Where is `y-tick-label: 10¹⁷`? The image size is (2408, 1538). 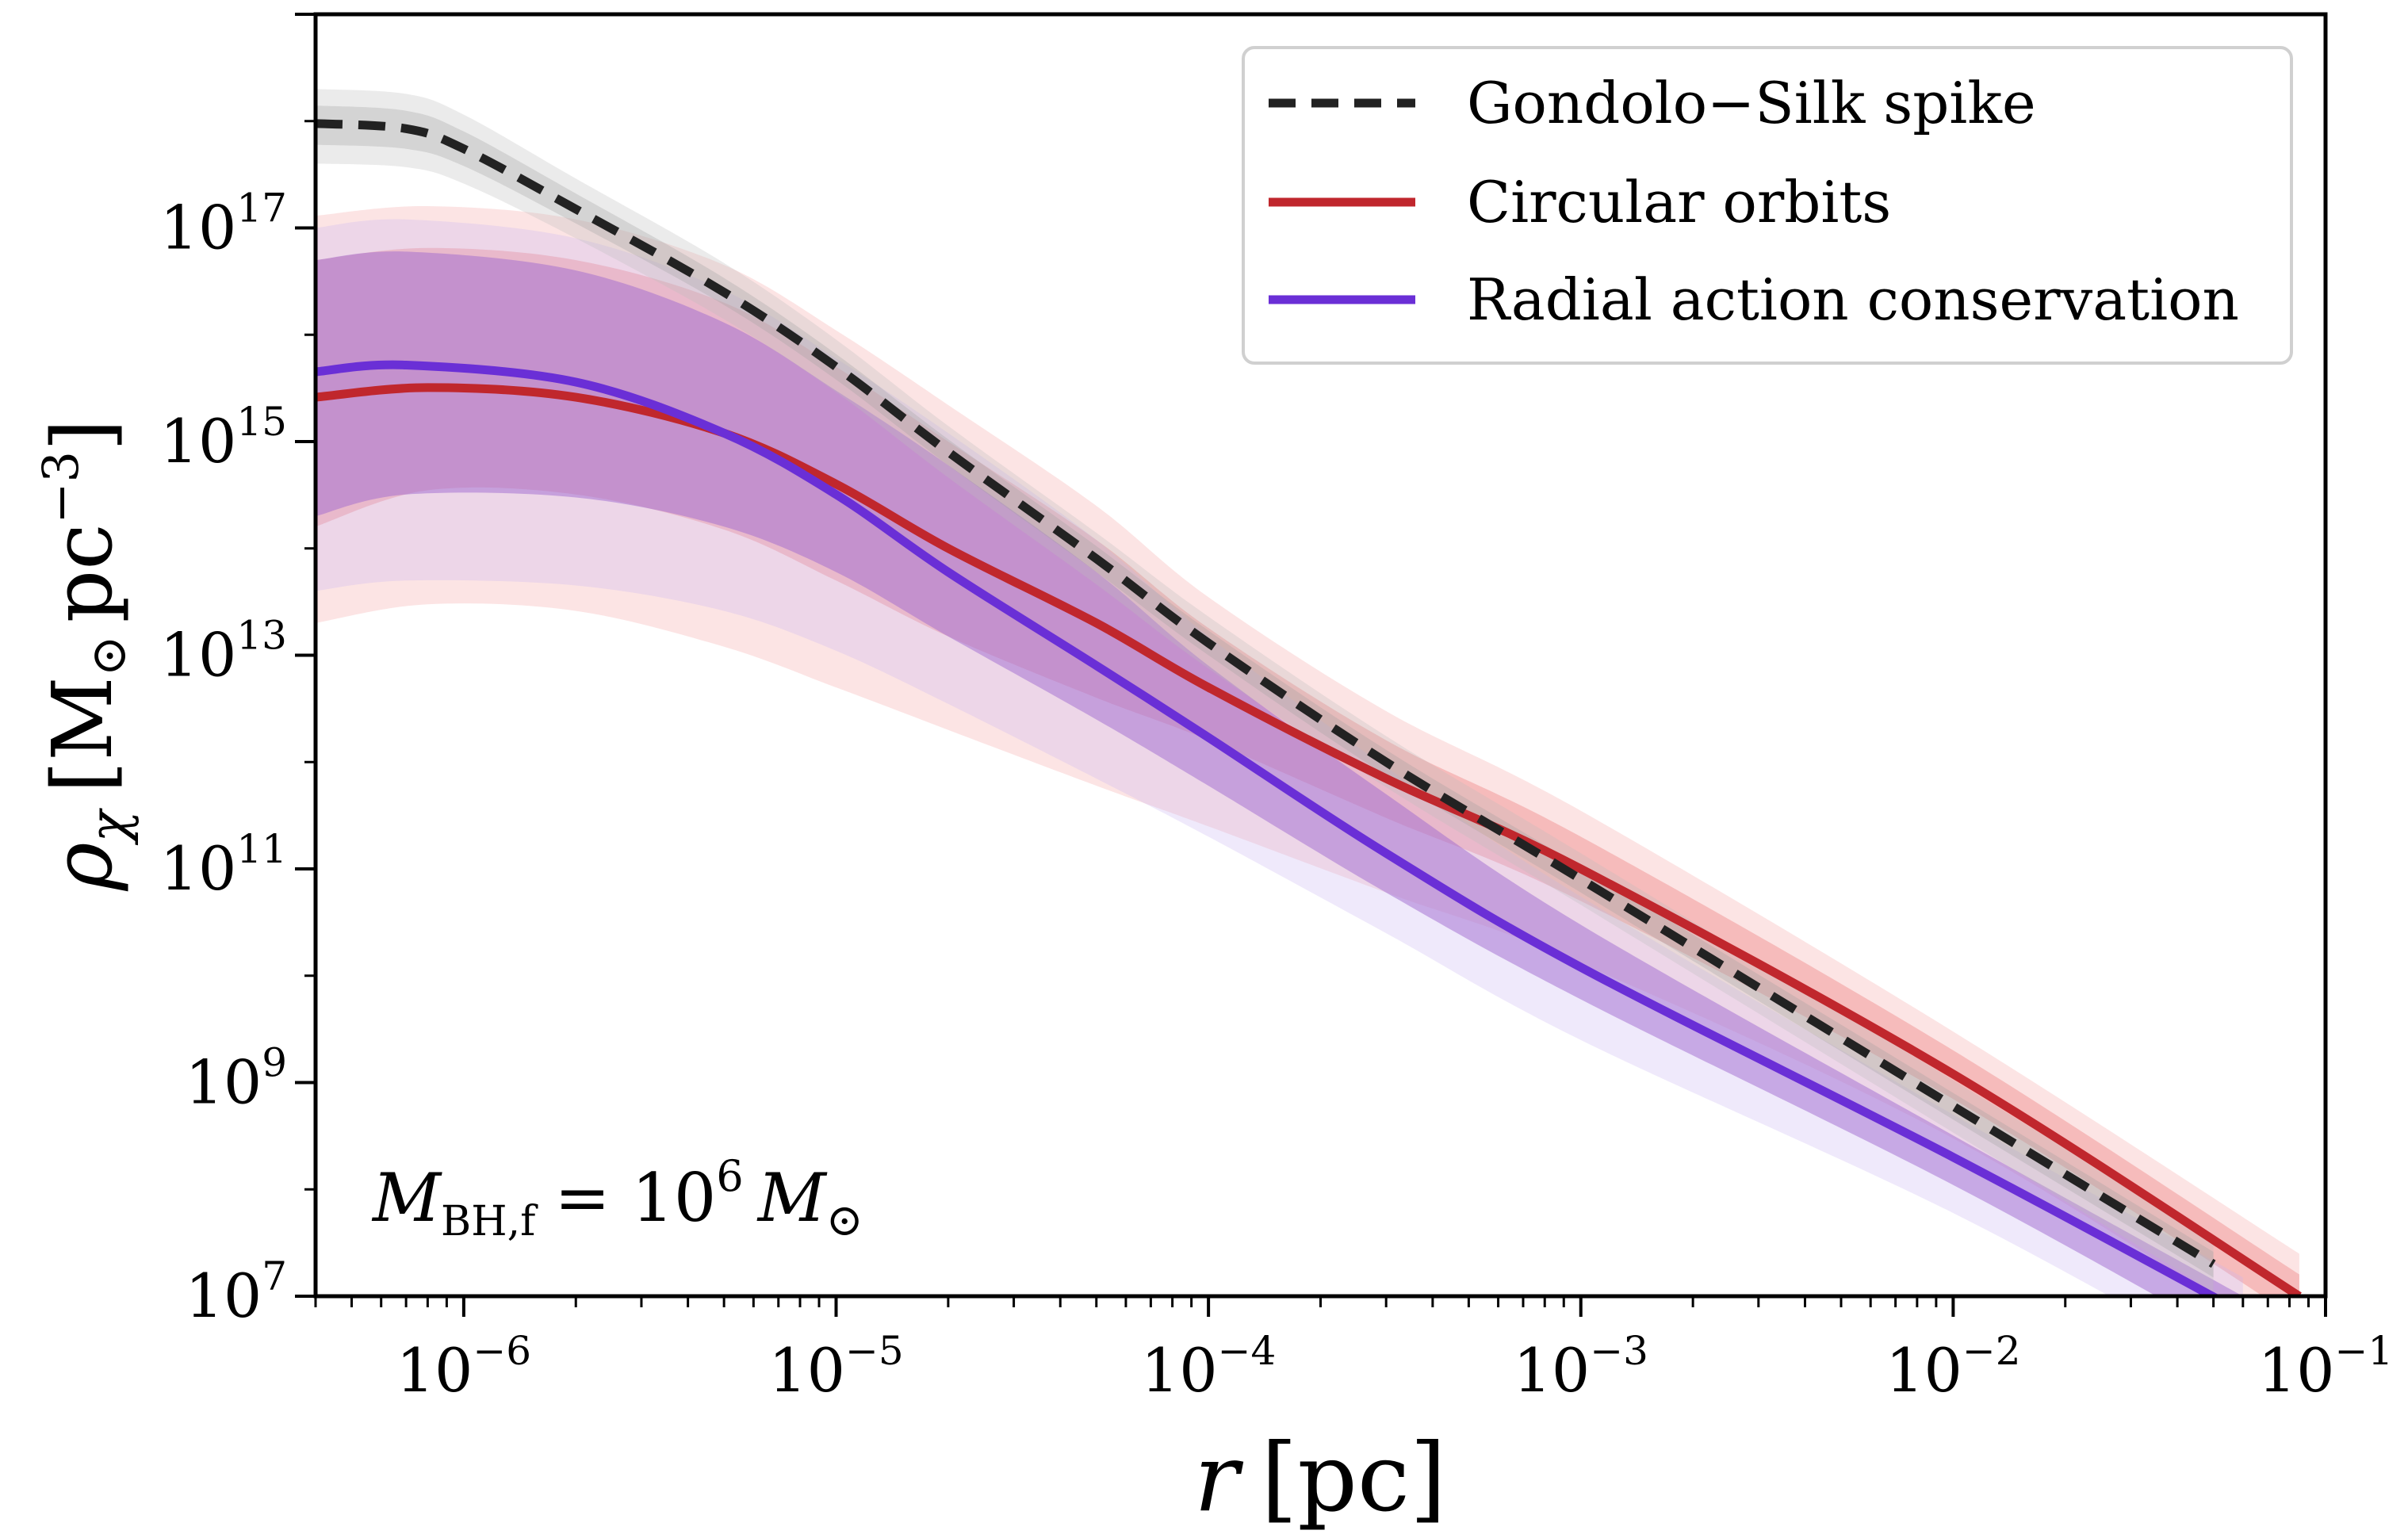 y-tick-label: 10¹⁷ is located at coordinates (223, 224).